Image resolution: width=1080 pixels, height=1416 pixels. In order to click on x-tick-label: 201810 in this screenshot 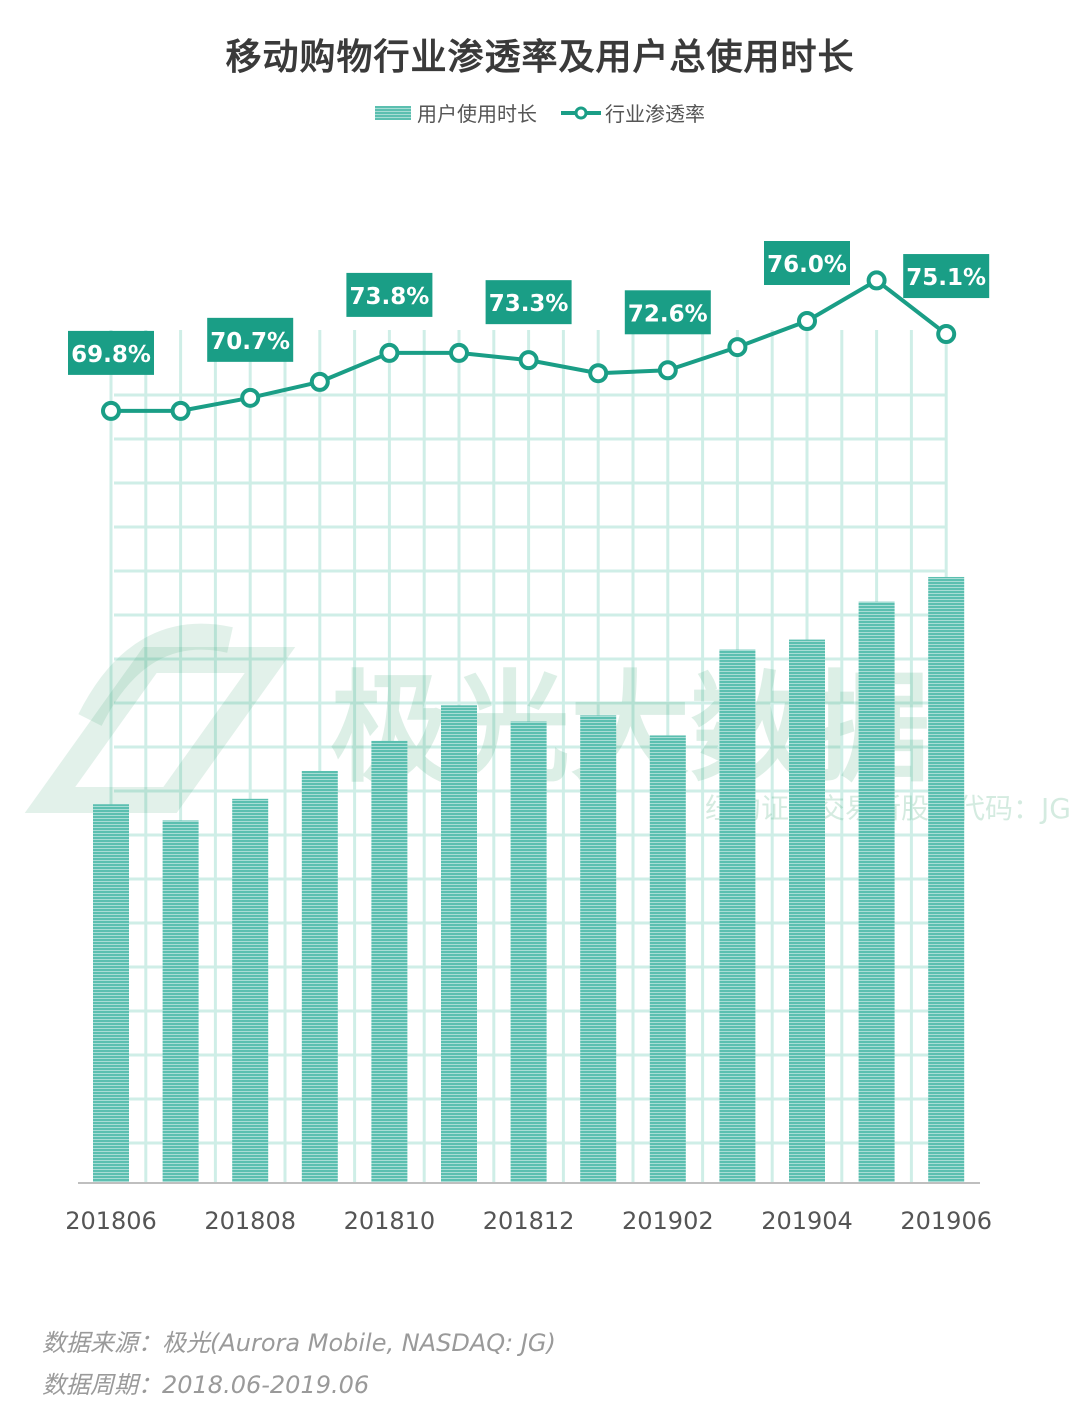, I will do `click(390, 1221)`.